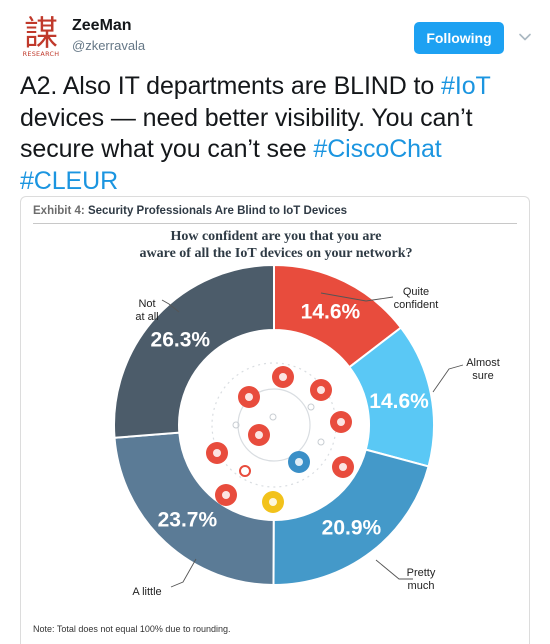 Image resolution: width=550 pixels, height=644 pixels. Describe the element at coordinates (146, 304) in the screenshot. I see `category-label: Not` at that location.